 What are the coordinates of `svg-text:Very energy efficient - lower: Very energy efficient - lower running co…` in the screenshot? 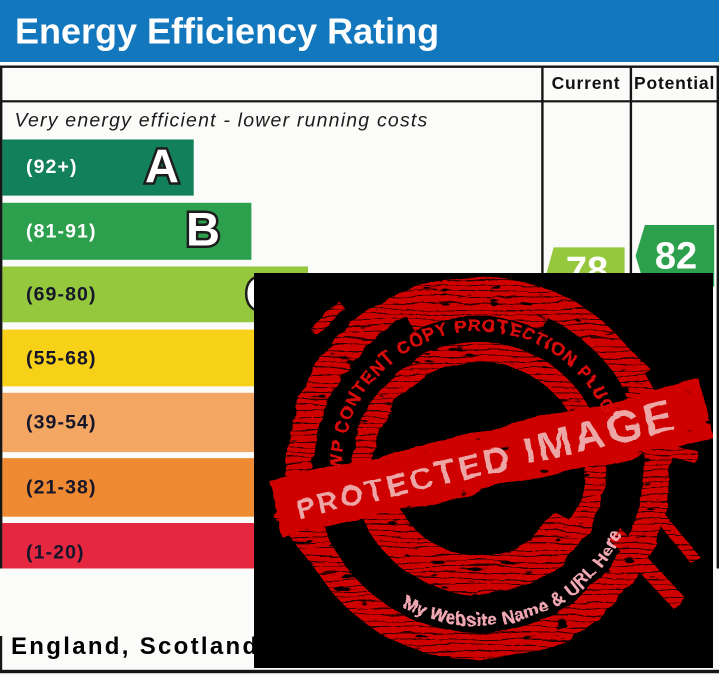 It's located at (222, 121).